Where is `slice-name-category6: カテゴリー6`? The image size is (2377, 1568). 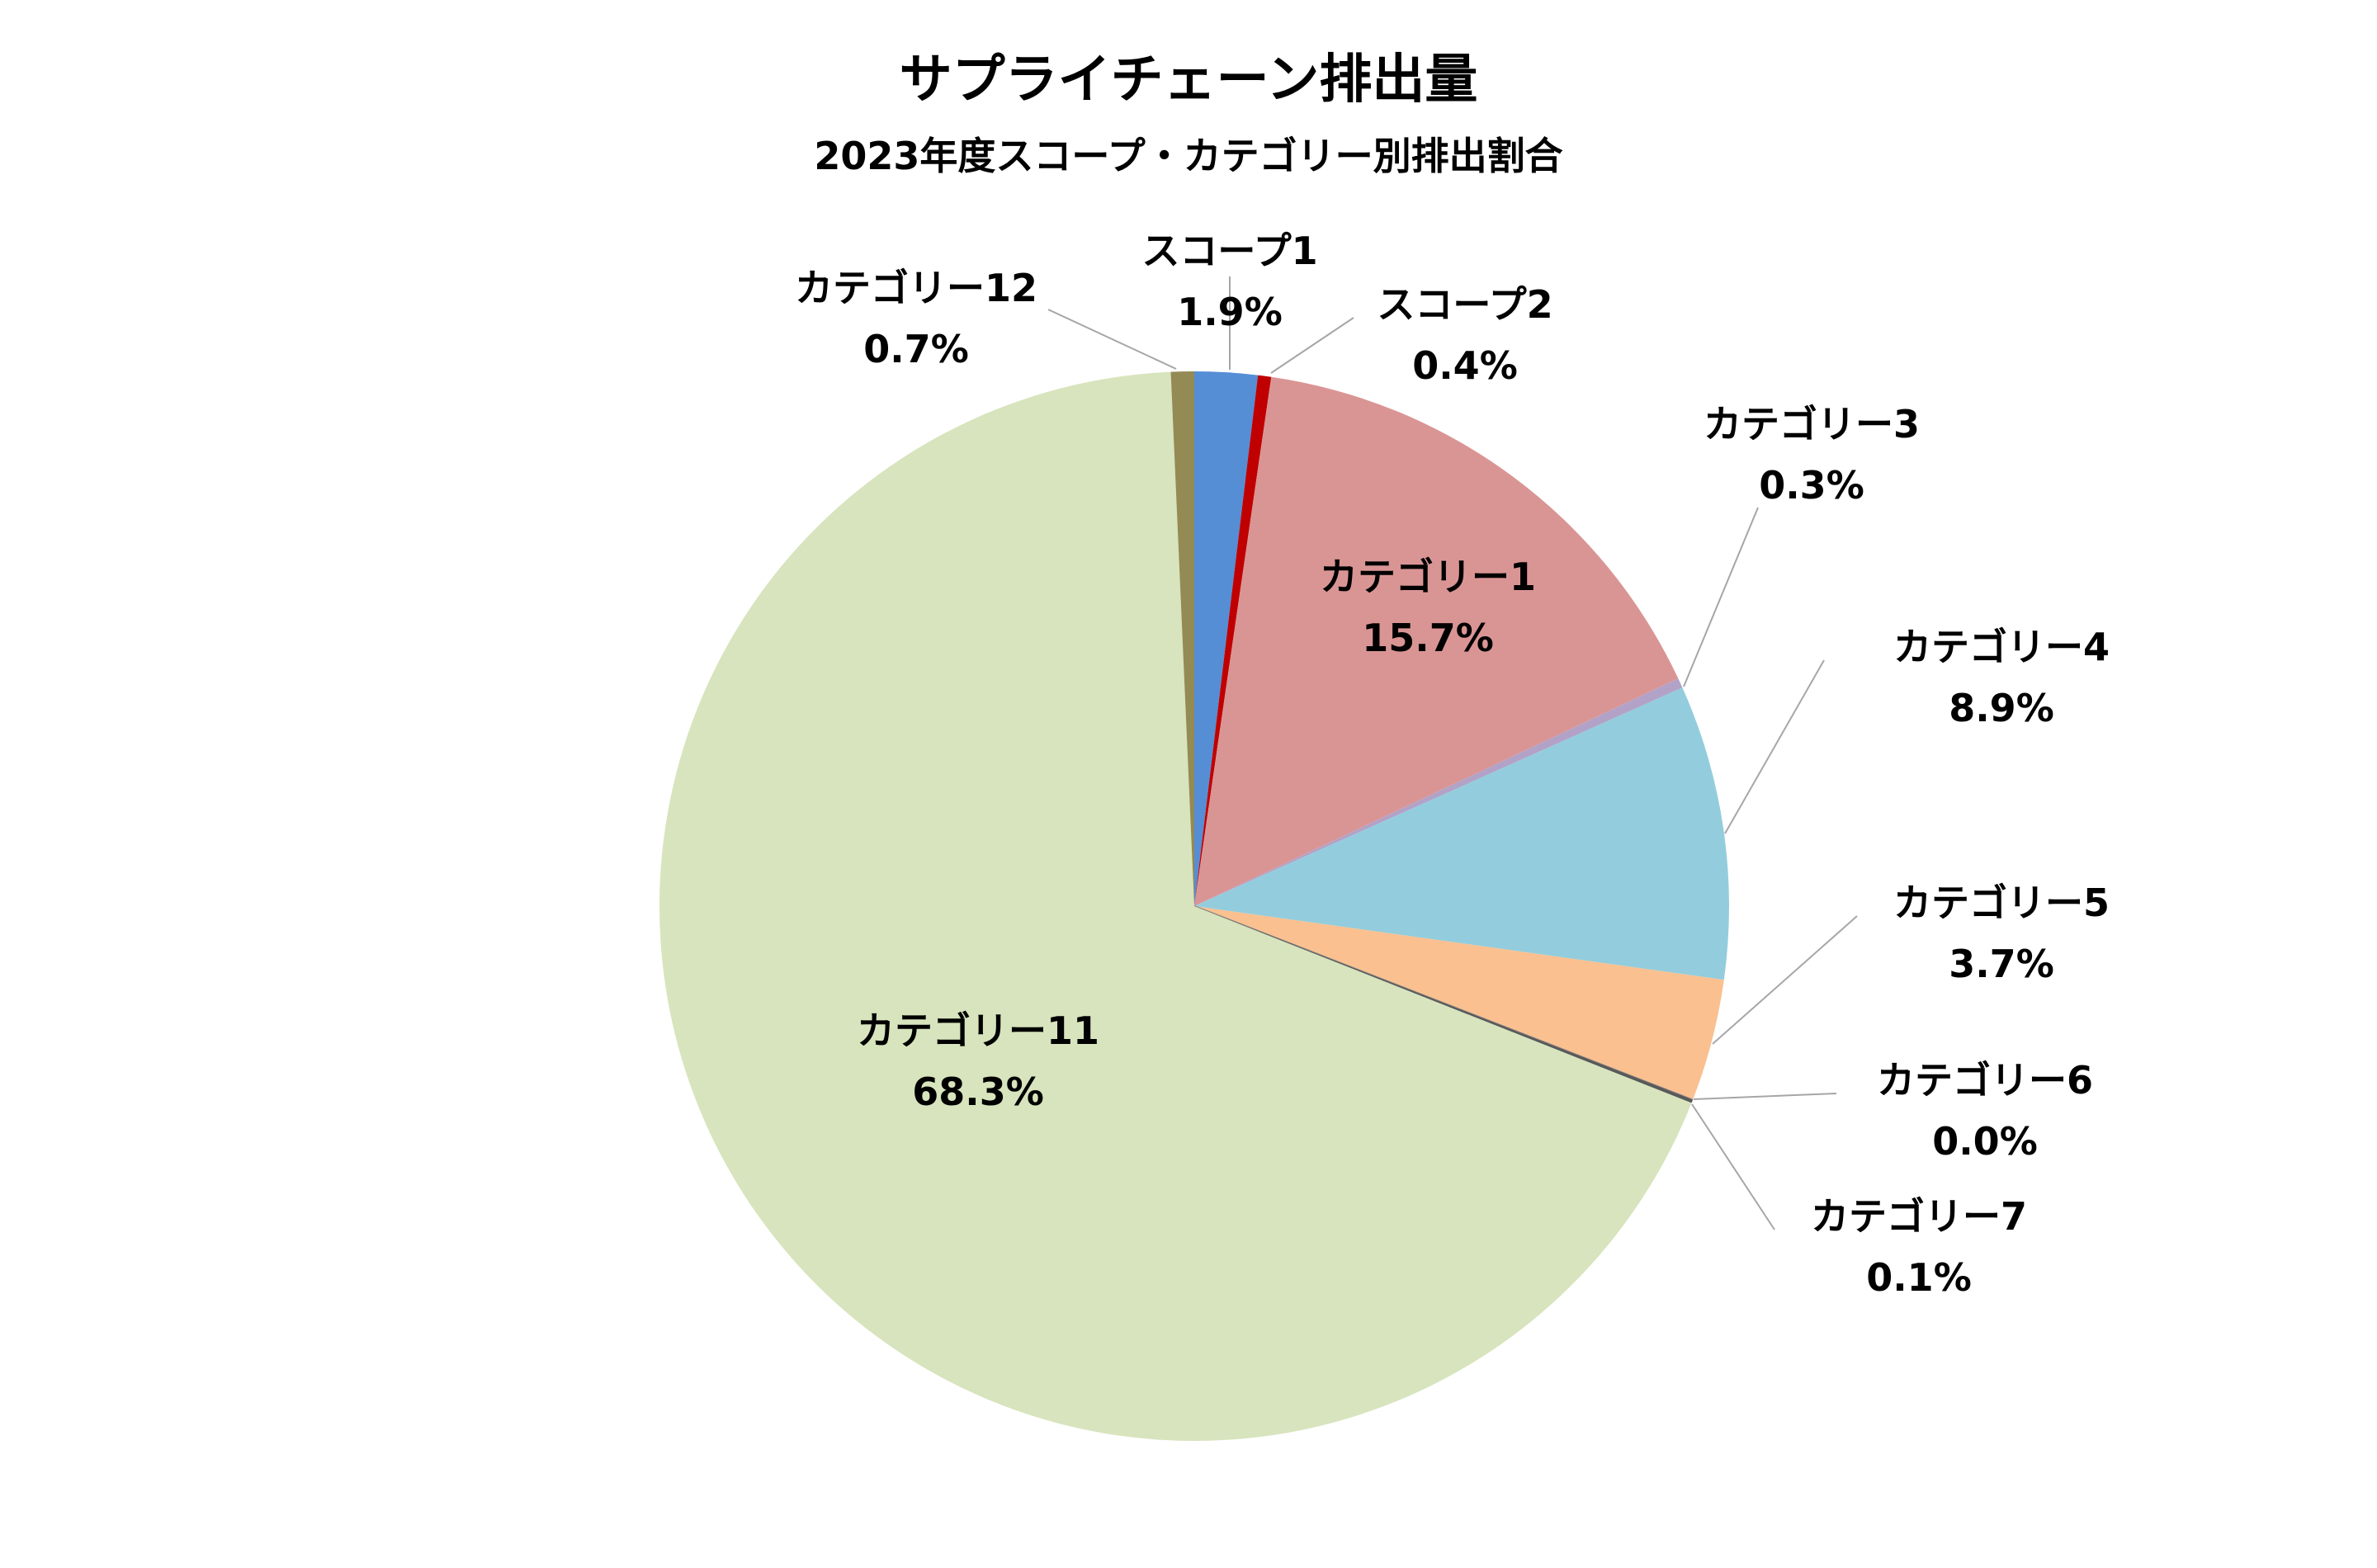 slice-name-category6: カテゴリー6 is located at coordinates (1985, 1080).